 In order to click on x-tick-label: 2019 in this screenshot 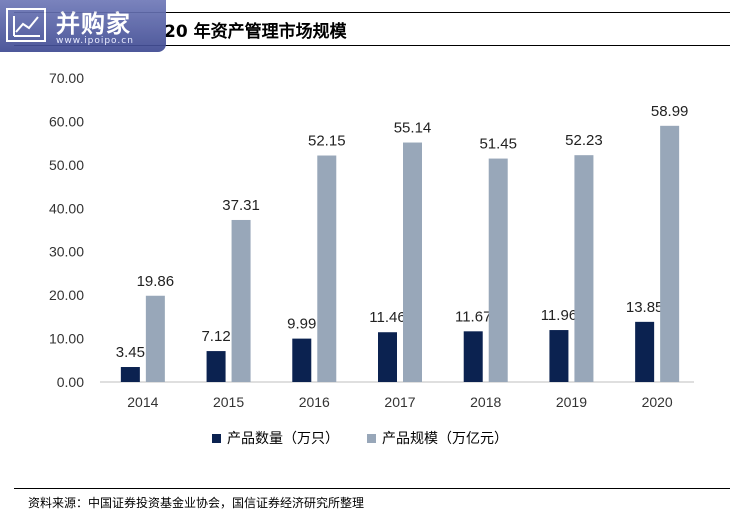, I will do `click(571, 402)`.